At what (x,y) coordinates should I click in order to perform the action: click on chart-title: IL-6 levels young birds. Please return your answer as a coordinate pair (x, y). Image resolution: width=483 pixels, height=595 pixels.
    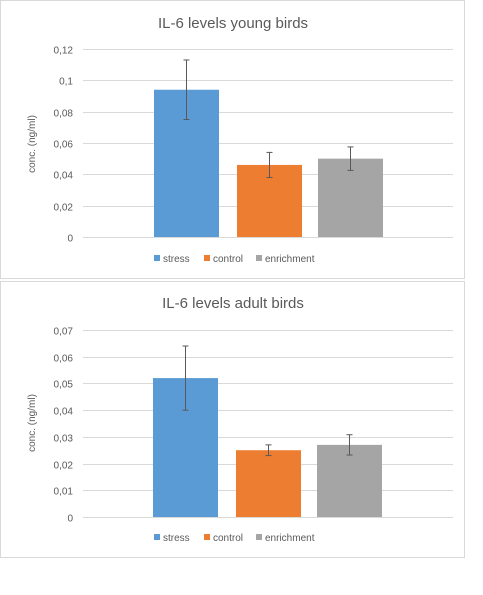
    Looking at the image, I should click on (233, 23).